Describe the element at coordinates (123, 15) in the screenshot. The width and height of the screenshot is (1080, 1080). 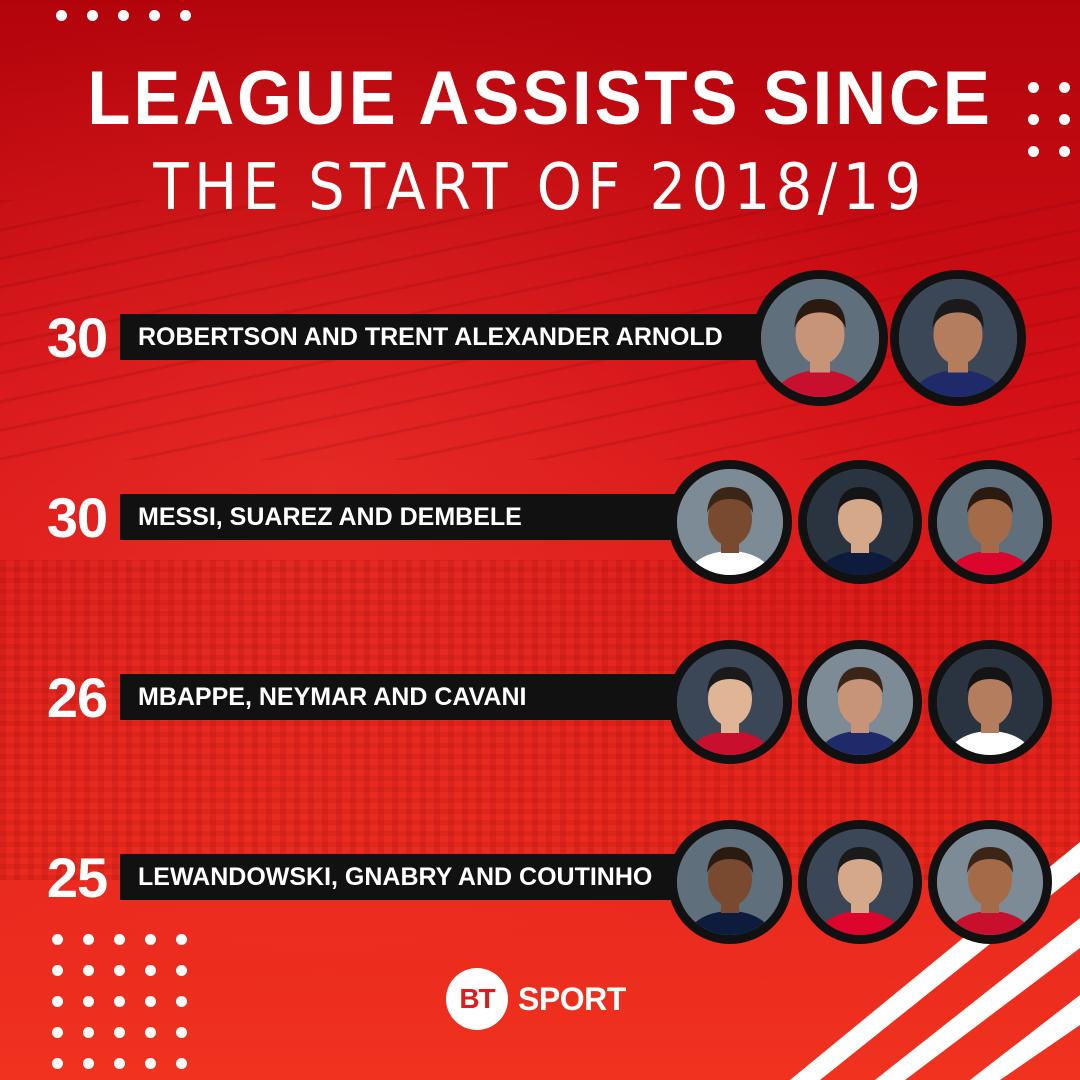
I see `decorative-dots-top` at that location.